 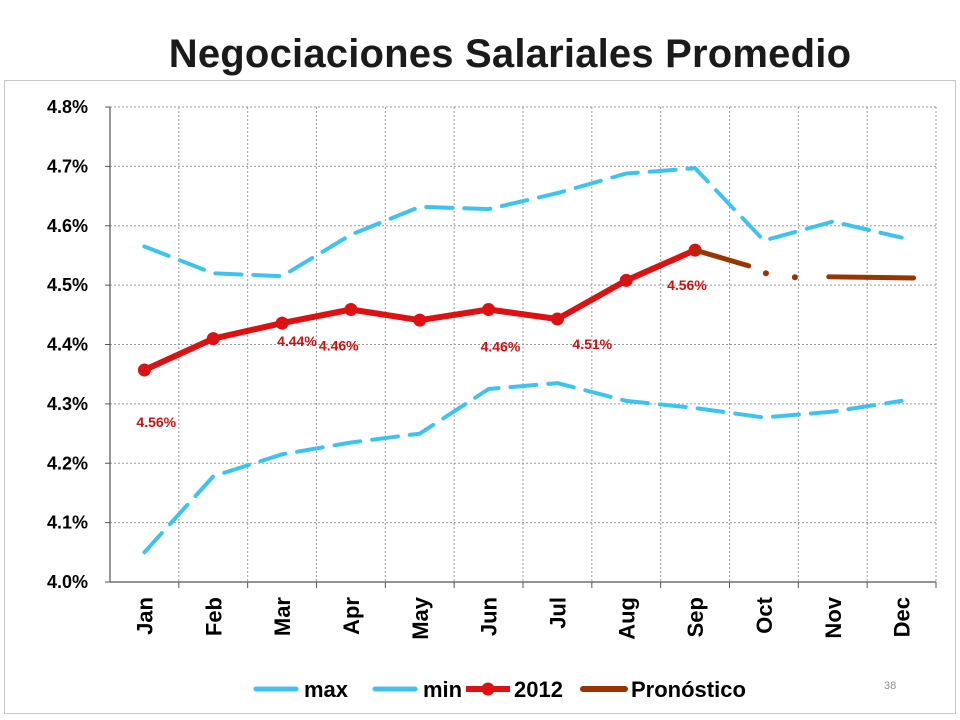 I want to click on data-label: 4.51%, so click(x=592, y=344).